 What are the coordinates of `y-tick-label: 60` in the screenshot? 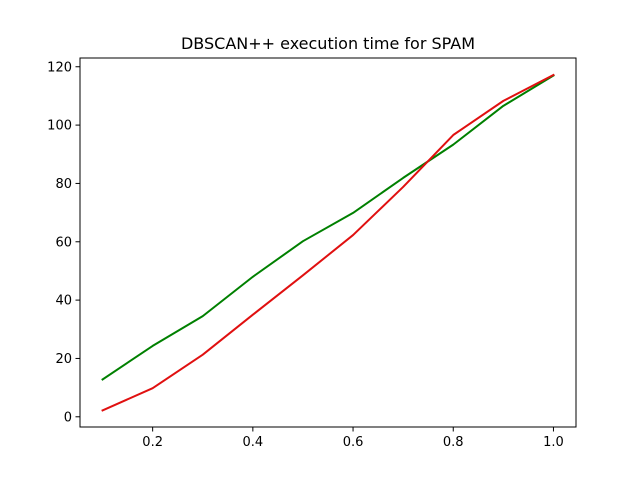 It's located at (63, 242).